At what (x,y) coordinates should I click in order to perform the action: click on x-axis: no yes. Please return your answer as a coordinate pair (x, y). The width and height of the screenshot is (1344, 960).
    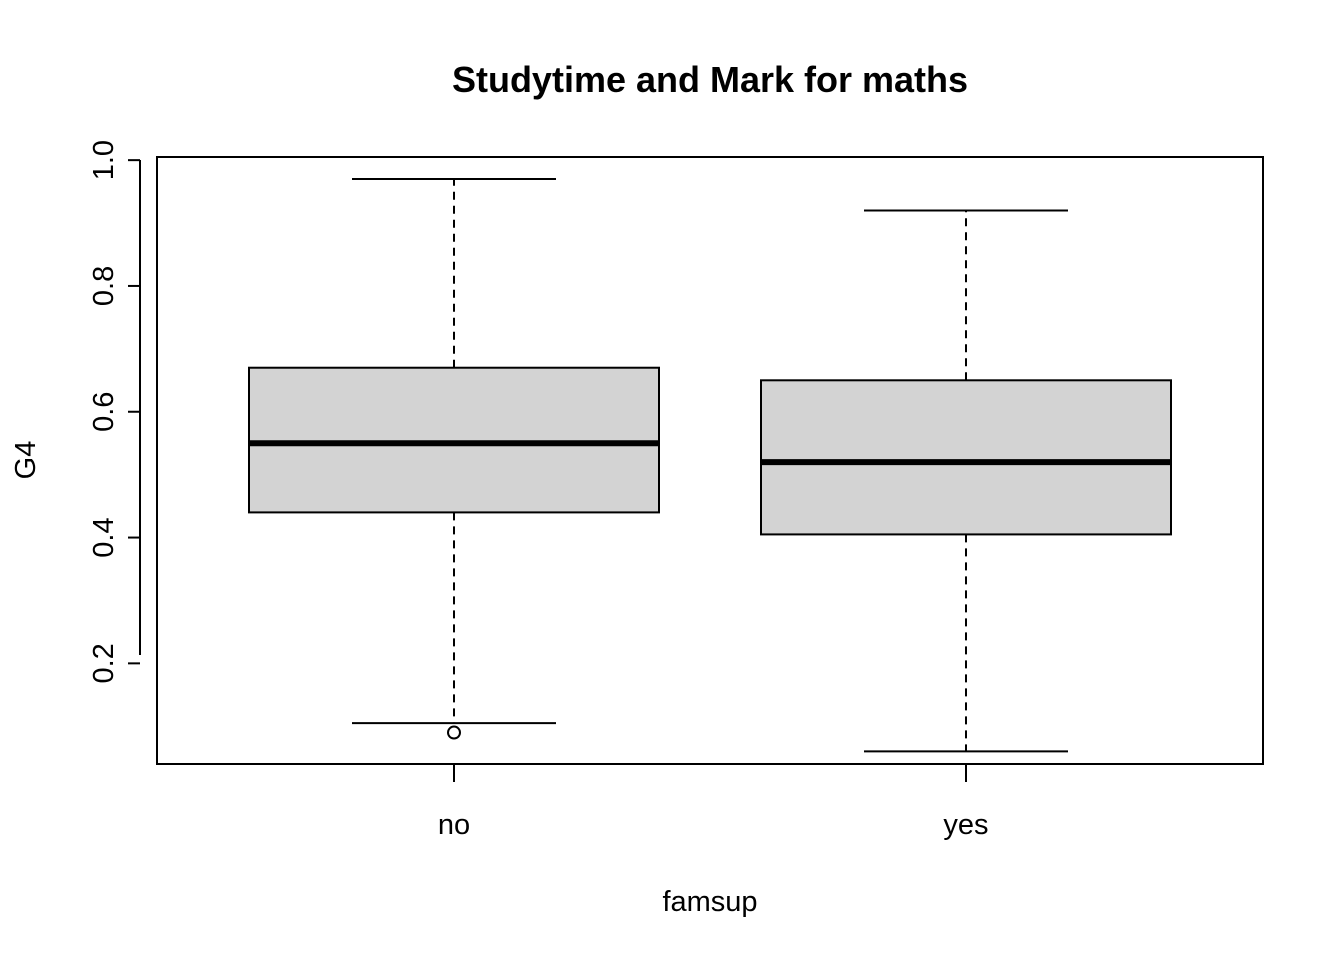
    Looking at the image, I should click on (713, 802).